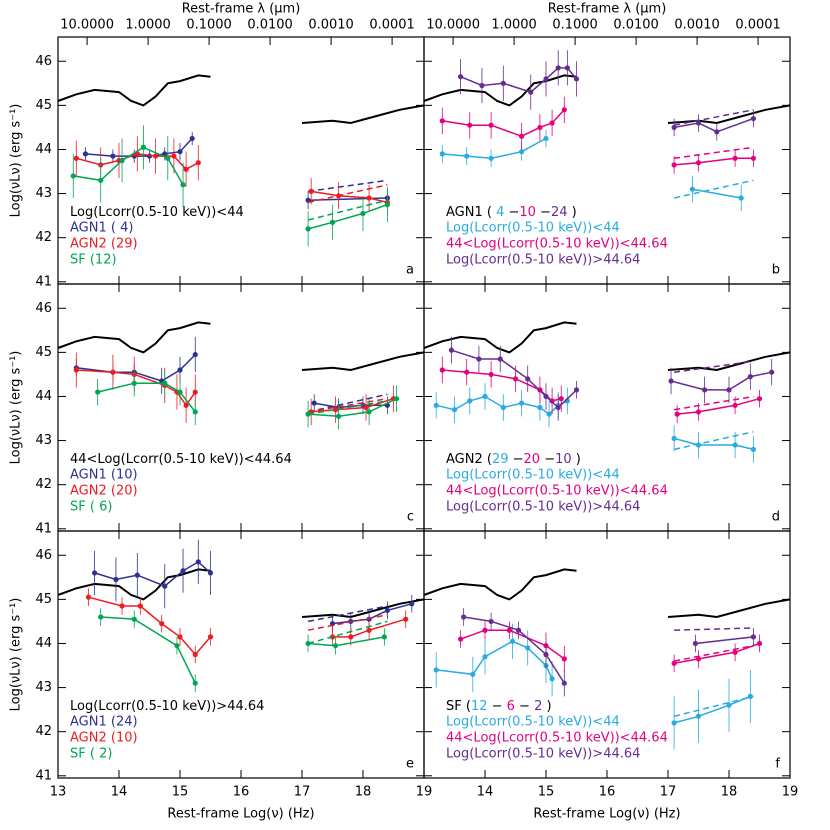  Describe the element at coordinates (758, 25) in the screenshot. I see `x2-tick-label: 0.0001` at that location.